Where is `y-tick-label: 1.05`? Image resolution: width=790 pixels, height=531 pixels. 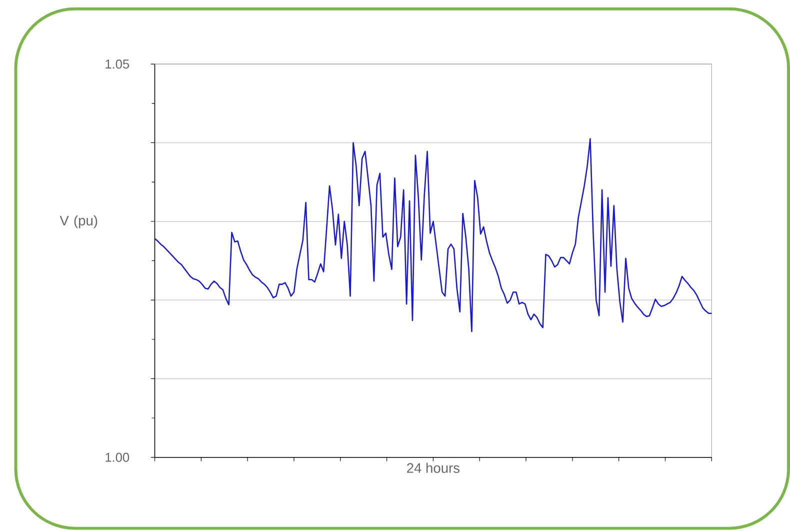 y-tick-label: 1.05 is located at coordinates (118, 63).